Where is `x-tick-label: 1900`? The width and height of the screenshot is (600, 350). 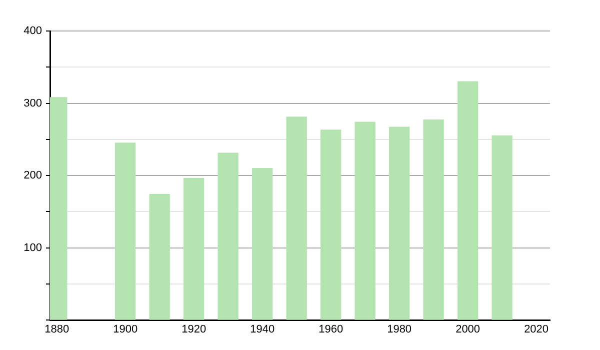
x-tick-label: 1900 is located at coordinates (125, 330).